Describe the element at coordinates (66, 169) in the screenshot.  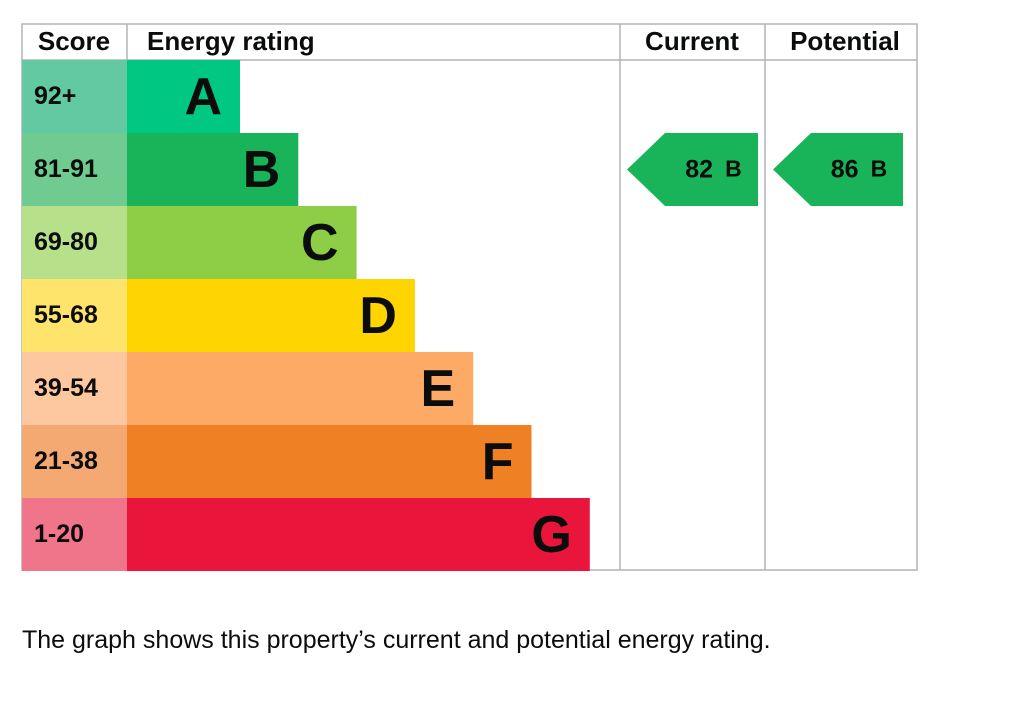
I see `score-label: 81-91` at that location.